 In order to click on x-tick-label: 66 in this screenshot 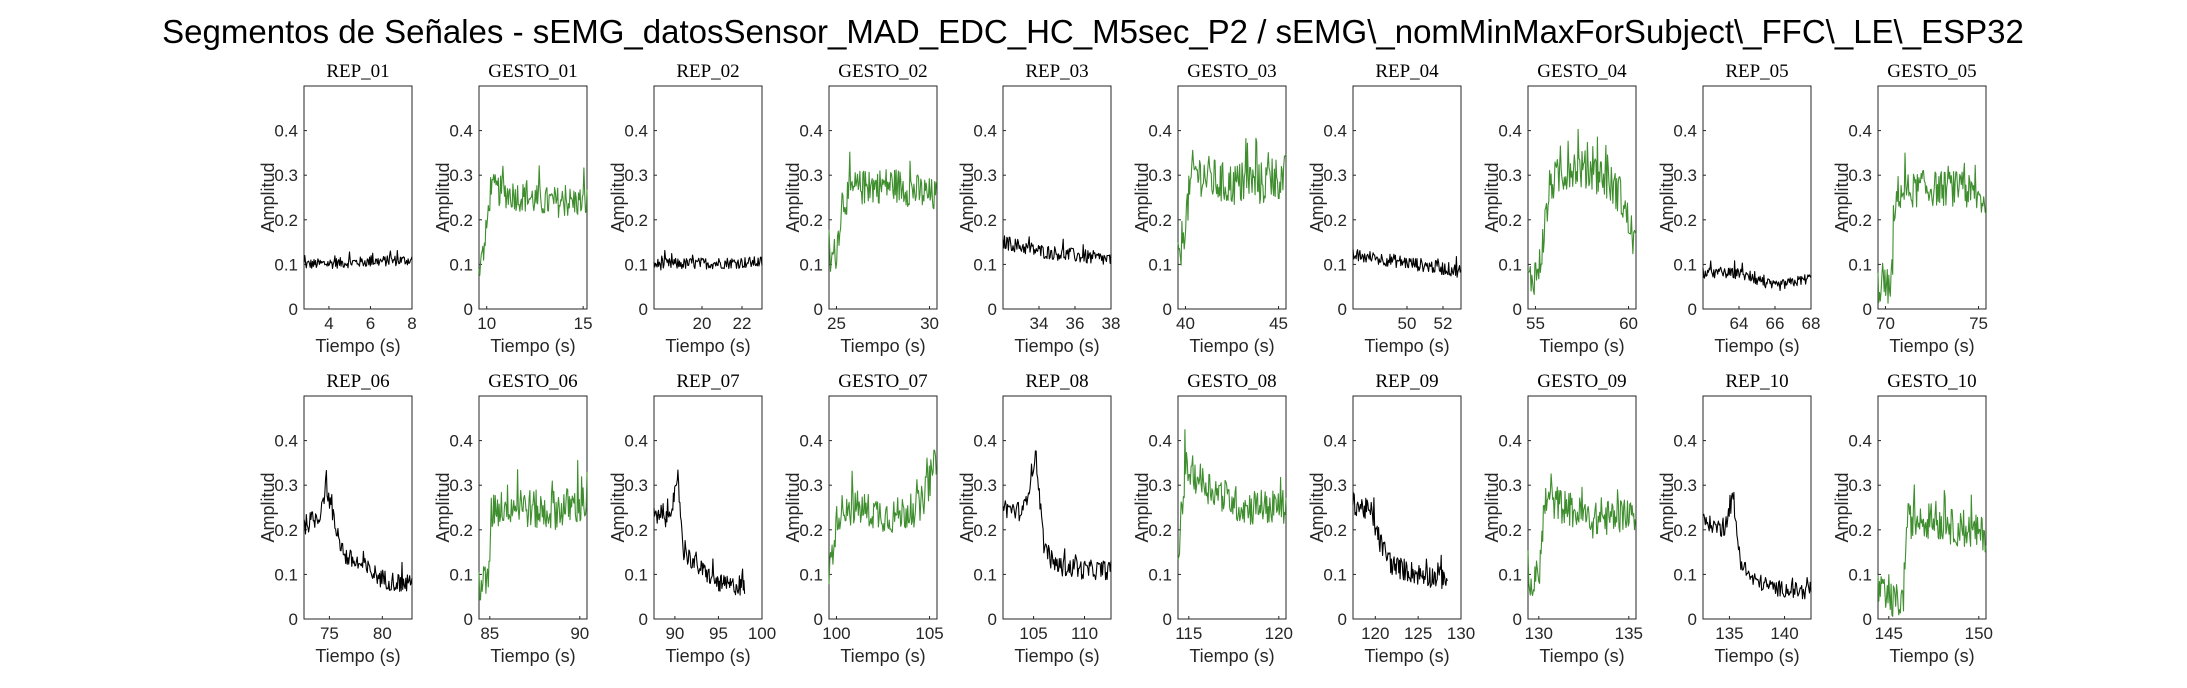, I will do `click(1775, 323)`.